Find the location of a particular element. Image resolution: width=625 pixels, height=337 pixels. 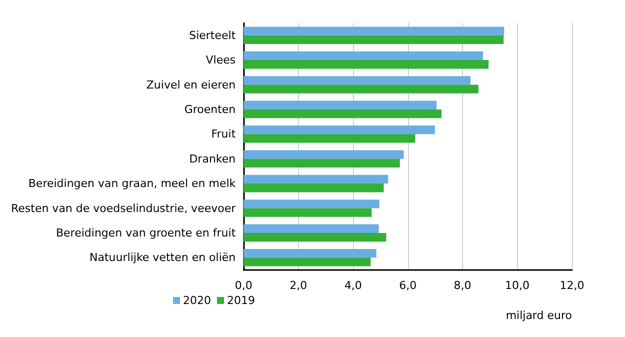

x-tick-label: 2,0 is located at coordinates (299, 285).